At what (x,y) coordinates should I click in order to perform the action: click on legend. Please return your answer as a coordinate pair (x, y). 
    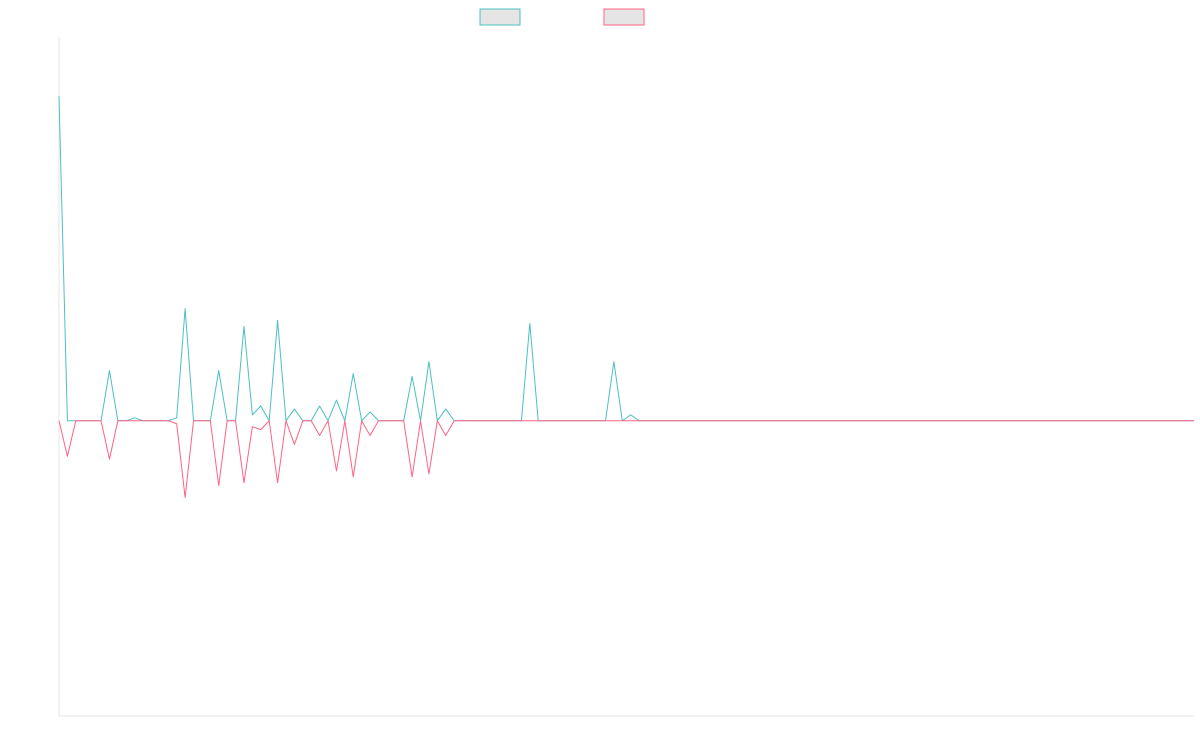
    Looking at the image, I should click on (562, 17).